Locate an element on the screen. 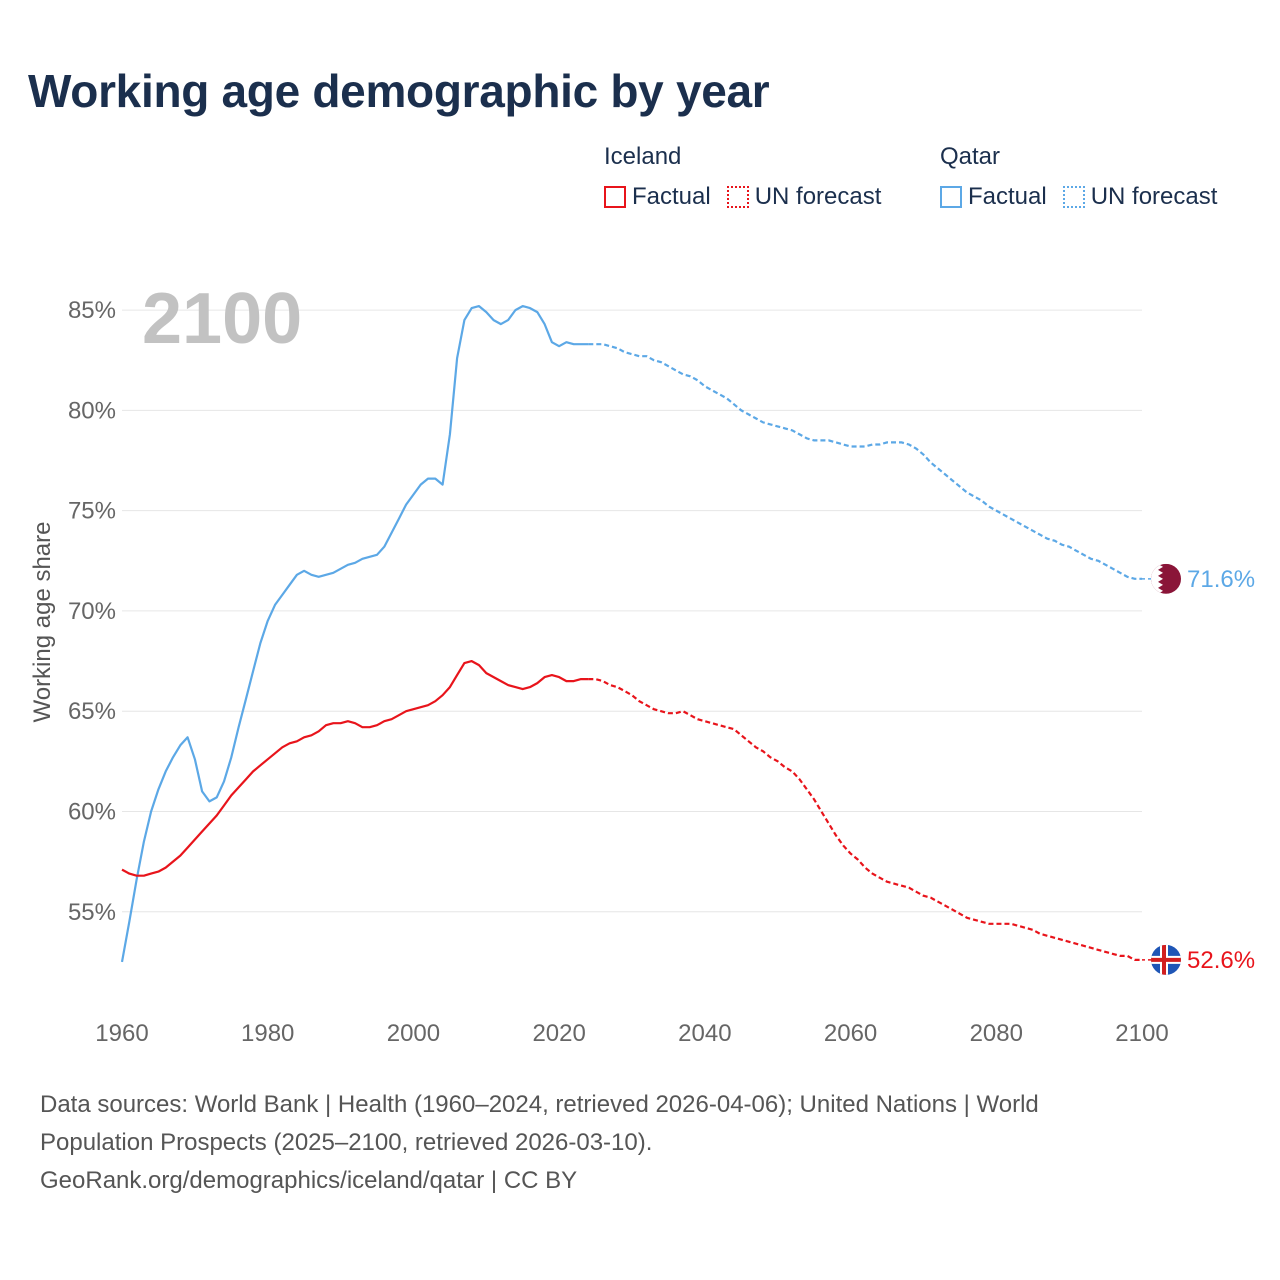 This screenshot has width=1280, height=1280. x-tick-label: 2040 is located at coordinates (704, 1033).